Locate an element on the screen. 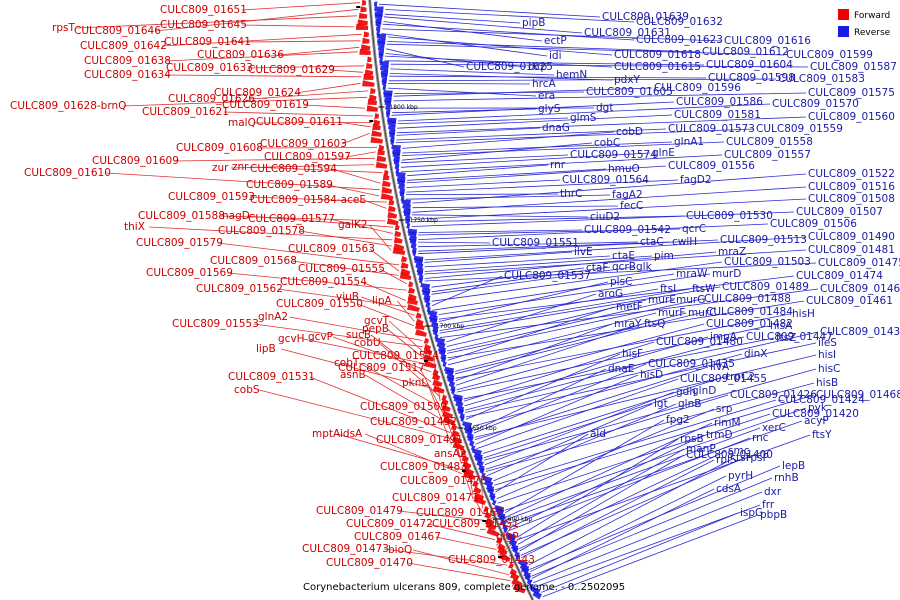 Image resolution: width=900 pixels, height=600 pixels. reverse-gene-label: murC is located at coordinates (702, 313).